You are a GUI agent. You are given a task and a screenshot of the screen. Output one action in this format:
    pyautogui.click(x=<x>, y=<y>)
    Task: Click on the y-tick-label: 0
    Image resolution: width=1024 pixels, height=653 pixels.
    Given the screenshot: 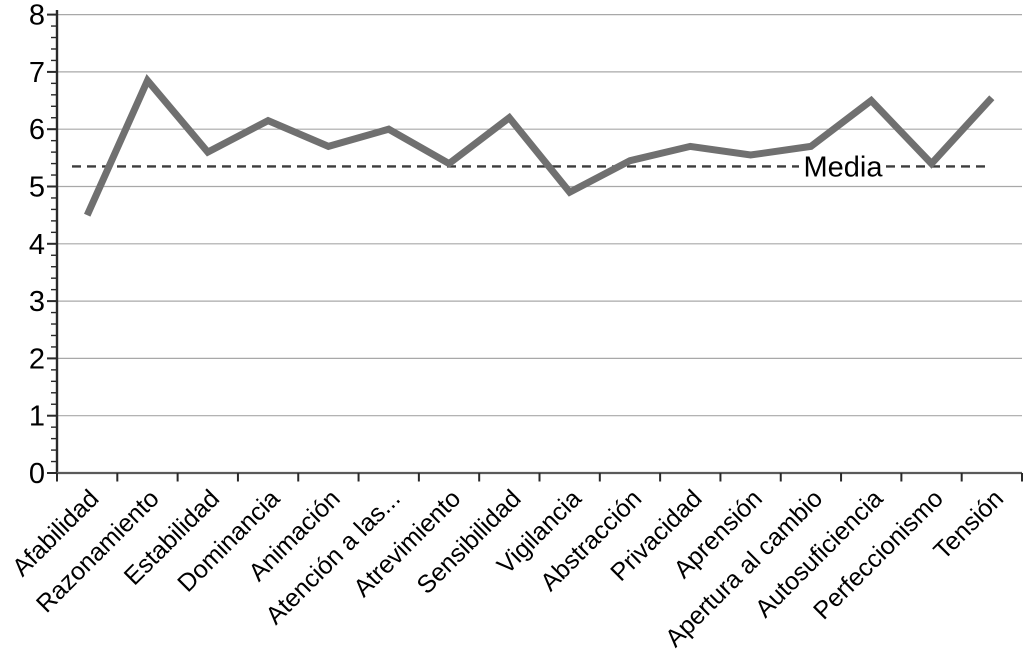 What is the action you would take?
    pyautogui.click(x=37, y=474)
    